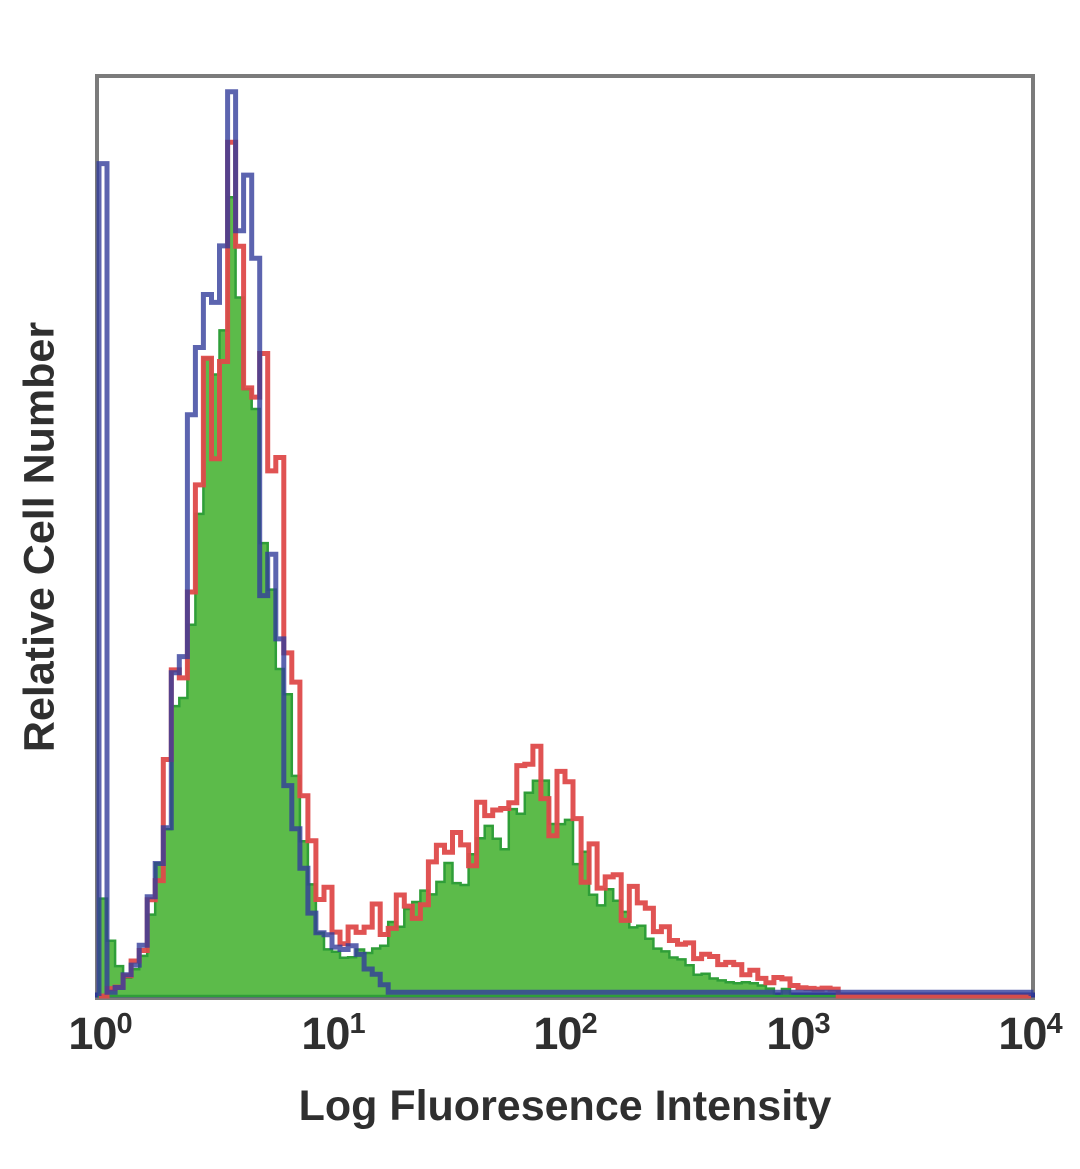 The height and width of the screenshot is (1169, 1080). What do you see at coordinates (124, 1024) in the screenshot?
I see `x-tick-10e0-exp: 0` at bounding box center [124, 1024].